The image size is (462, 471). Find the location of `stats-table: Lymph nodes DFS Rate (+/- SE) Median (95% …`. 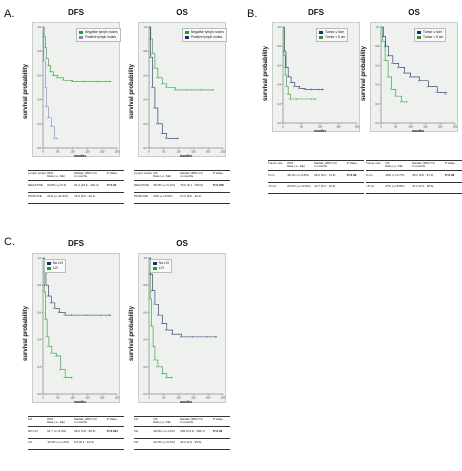

stats-table: Lymph nodes DFS Rate (+/- SE) Median (95% … is located at coordinates (76, 190).